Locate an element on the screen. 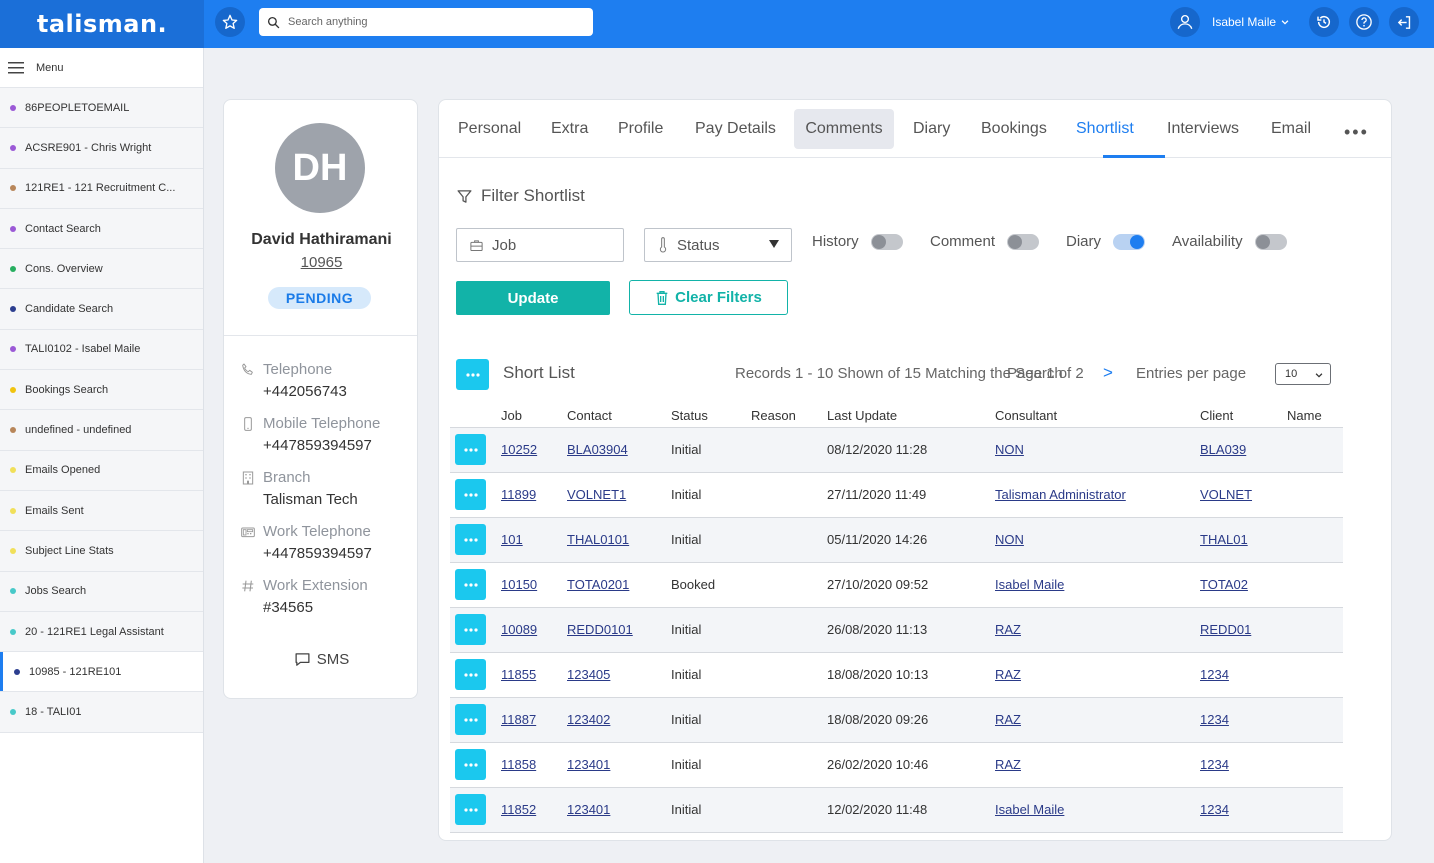  menu-toggle: Menu is located at coordinates (101, 68).